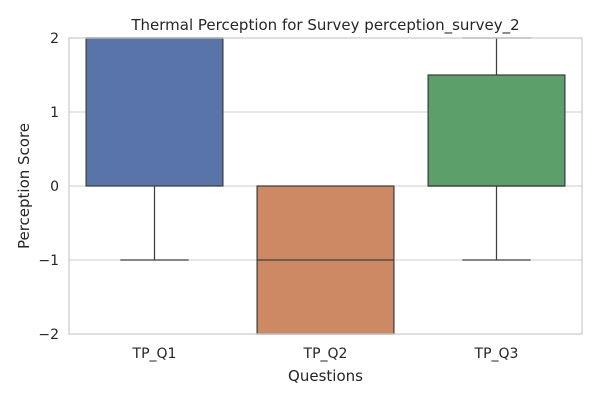 The width and height of the screenshot is (600, 404). What do you see at coordinates (48, 187) in the screenshot?
I see `y-tick-labels: 2 1 0 −1 −2` at bounding box center [48, 187].